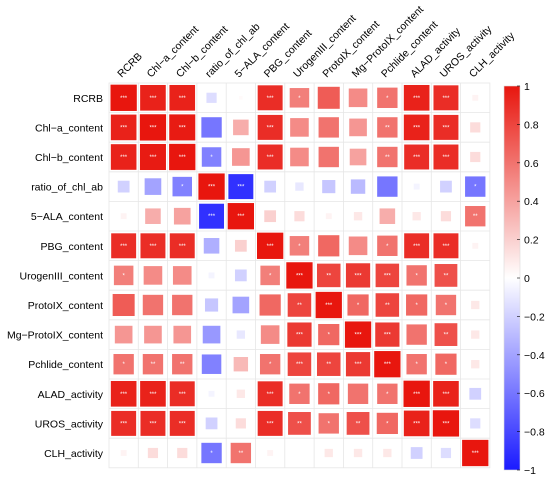 The width and height of the screenshot is (550, 481). I want to click on colorbar-tick-label: −0.4, so click(534, 356).